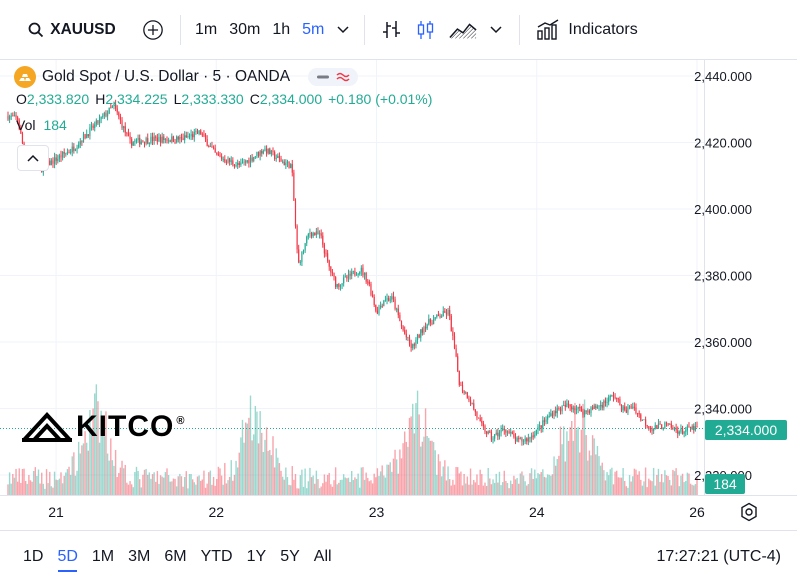 The image size is (797, 583). I want to click on collapse-legend-button, so click(33, 158).